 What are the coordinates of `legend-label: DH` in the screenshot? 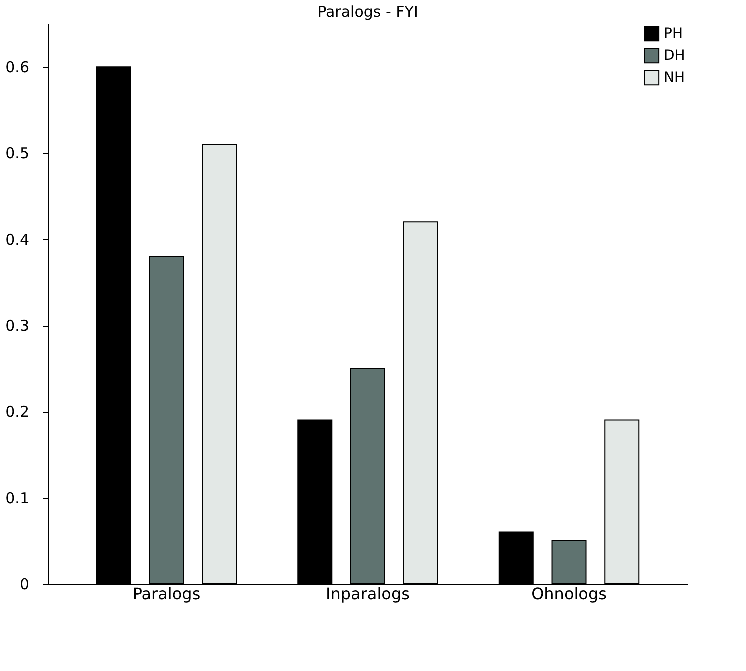 It's located at (675, 56).